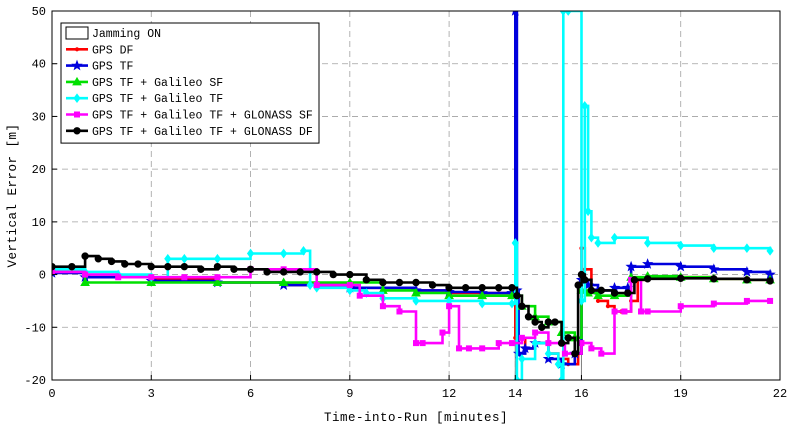 The width and height of the screenshot is (792, 430). I want to click on y-axis-label: Vertical Error [m], so click(13, 195).